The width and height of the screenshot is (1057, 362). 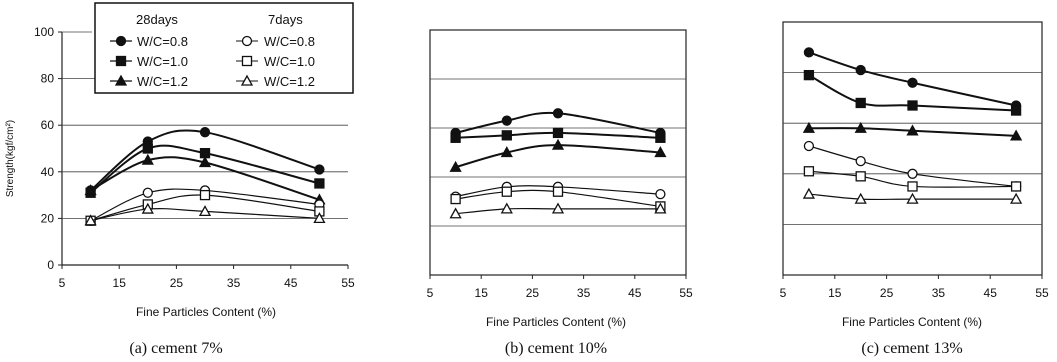 I want to click on figure-caption: (a) cement 7%, so click(x=175, y=348).